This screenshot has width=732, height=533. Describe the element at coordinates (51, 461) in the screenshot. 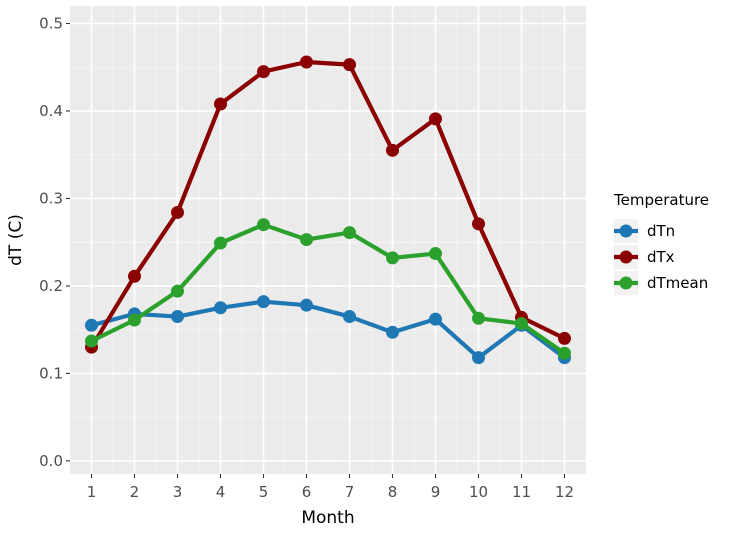

I see `y-tick-label: 0.0` at that location.